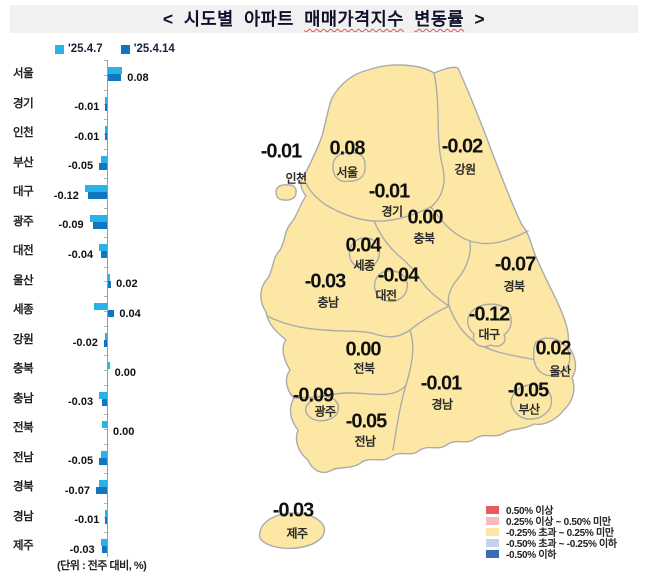 The image size is (648, 585). Describe the element at coordinates (553, 348) in the screenshot. I see `map-value-label: 0.02` at that location.